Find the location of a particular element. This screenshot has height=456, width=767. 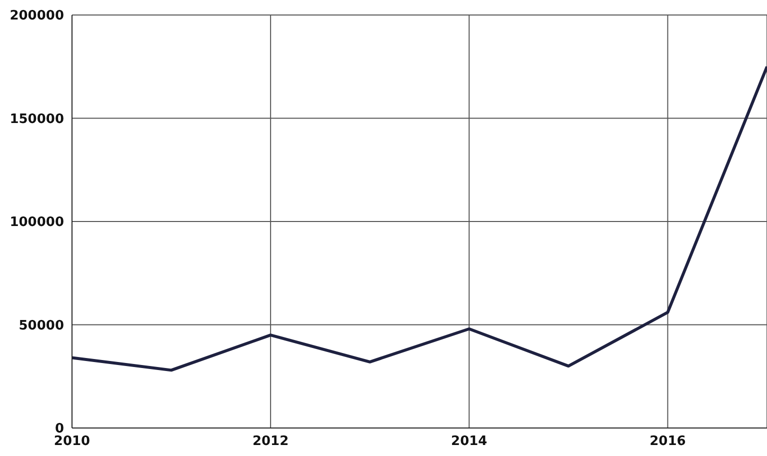

x-tick-label: 2014 is located at coordinates (469, 442).